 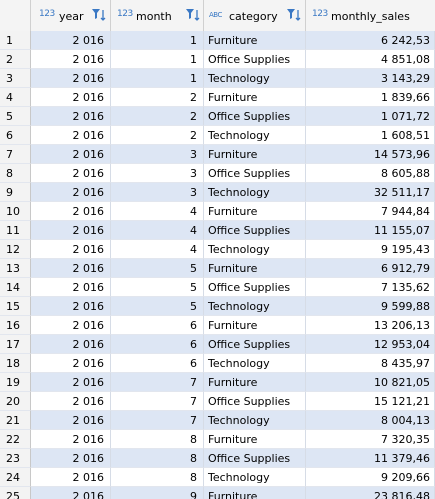 I want to click on cell-monthly-sales: 6 242,53, so click(x=370, y=40).